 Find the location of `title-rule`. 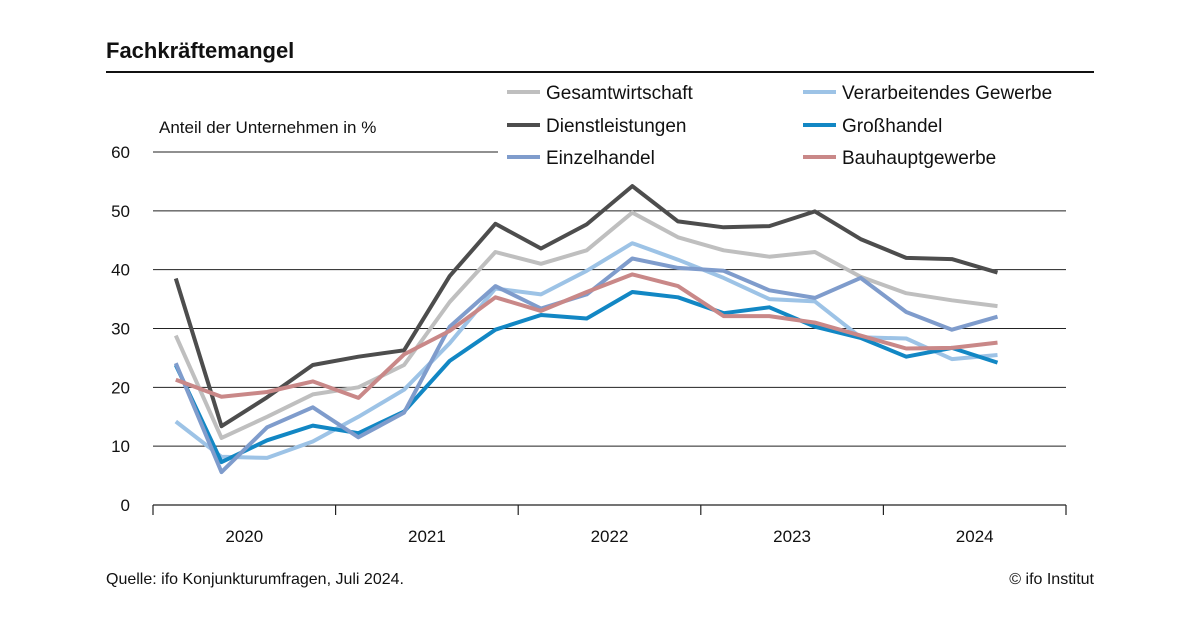

title-rule is located at coordinates (600, 72).